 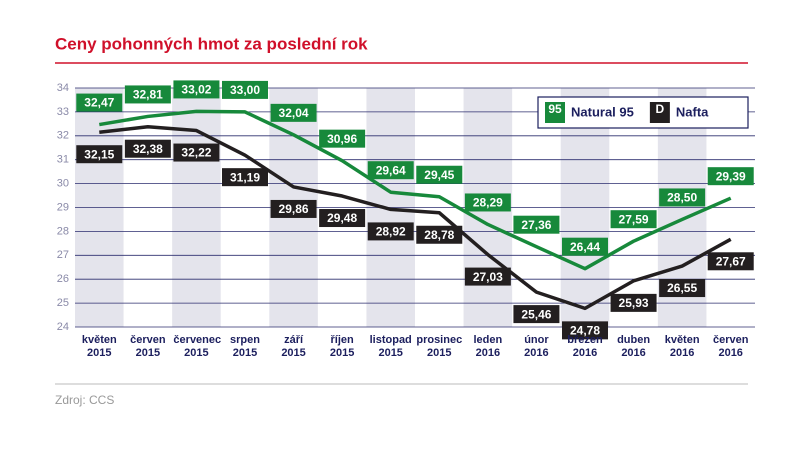 What do you see at coordinates (63, 255) in the screenshot?
I see `y-tick-label: 27` at bounding box center [63, 255].